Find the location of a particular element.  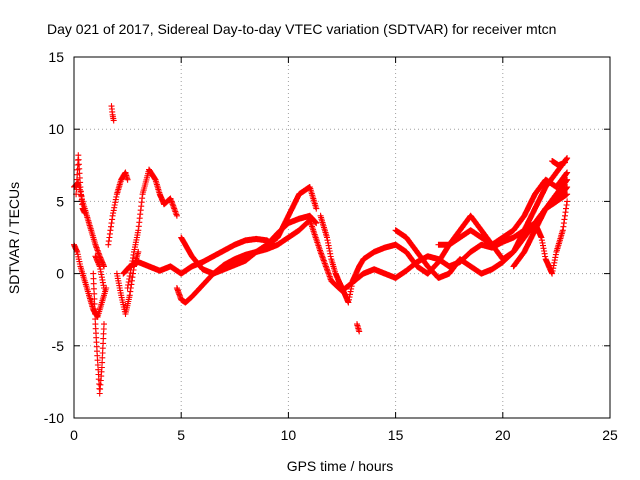

x-tick-labels: 0 5 10 15 20 25 is located at coordinates (344, 435).